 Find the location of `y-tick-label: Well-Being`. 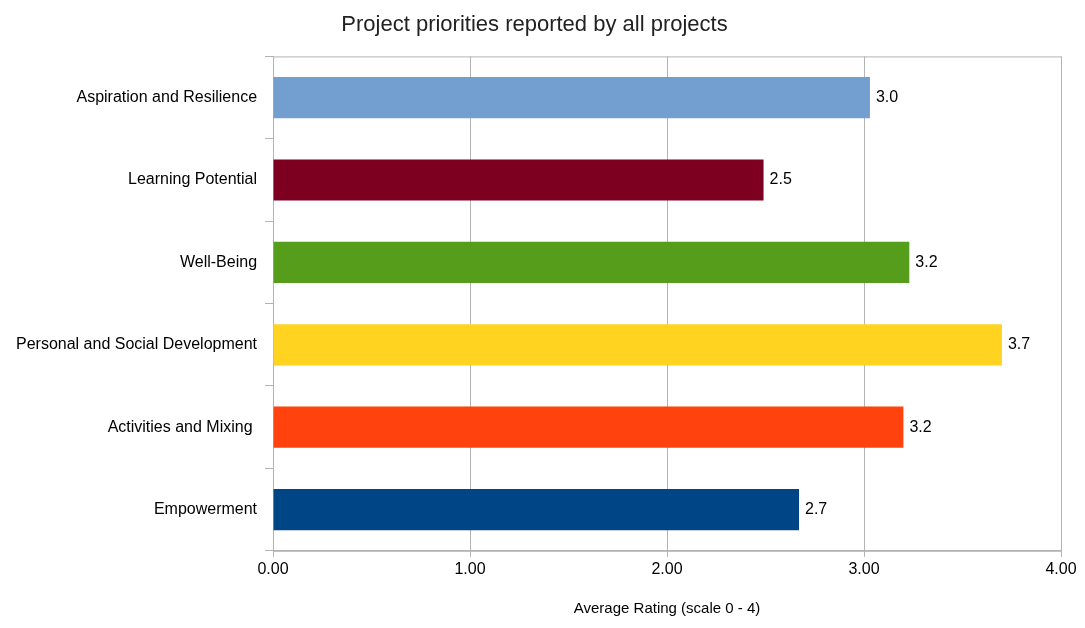

y-tick-label: Well-Being is located at coordinates (218, 261).